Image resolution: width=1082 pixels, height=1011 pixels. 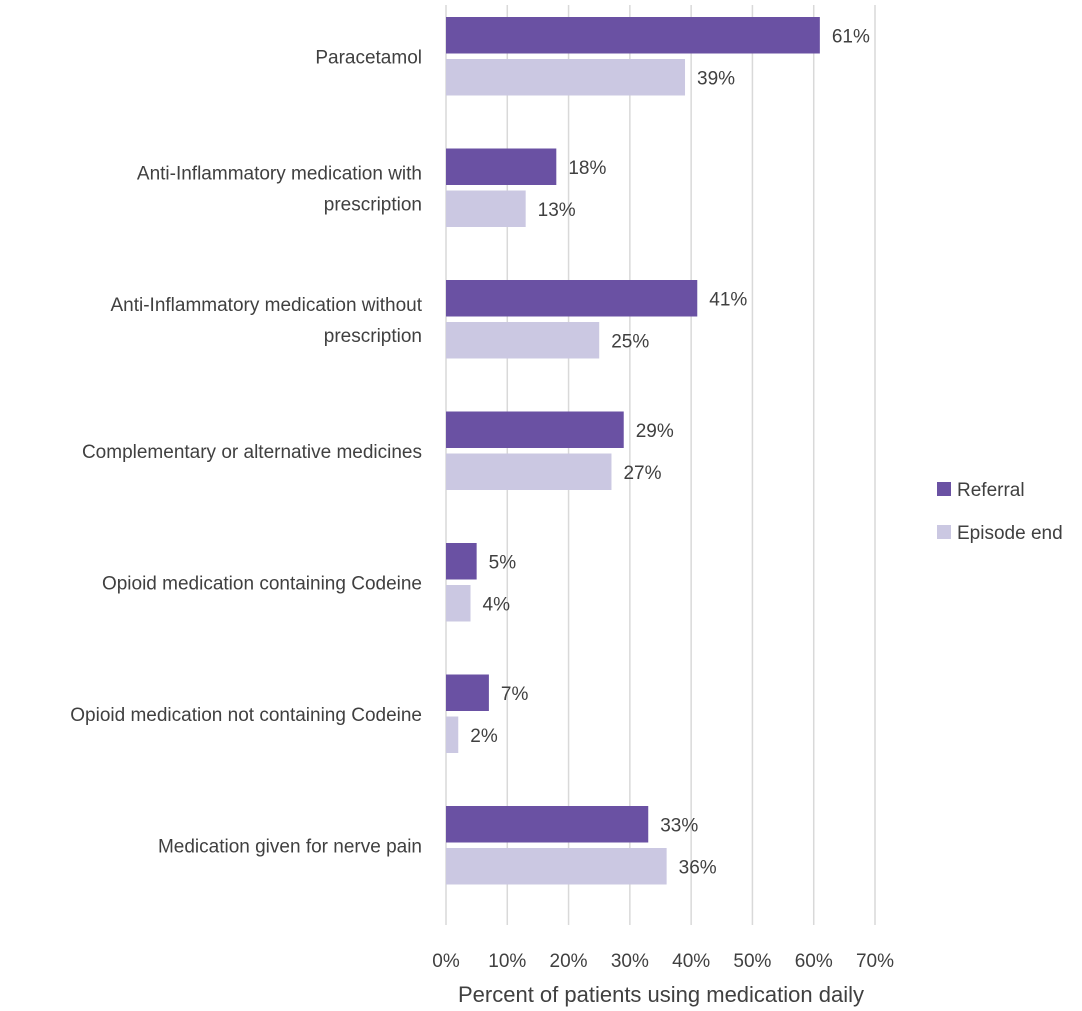 What do you see at coordinates (642, 473) in the screenshot?
I see `data-label: 27%` at bounding box center [642, 473].